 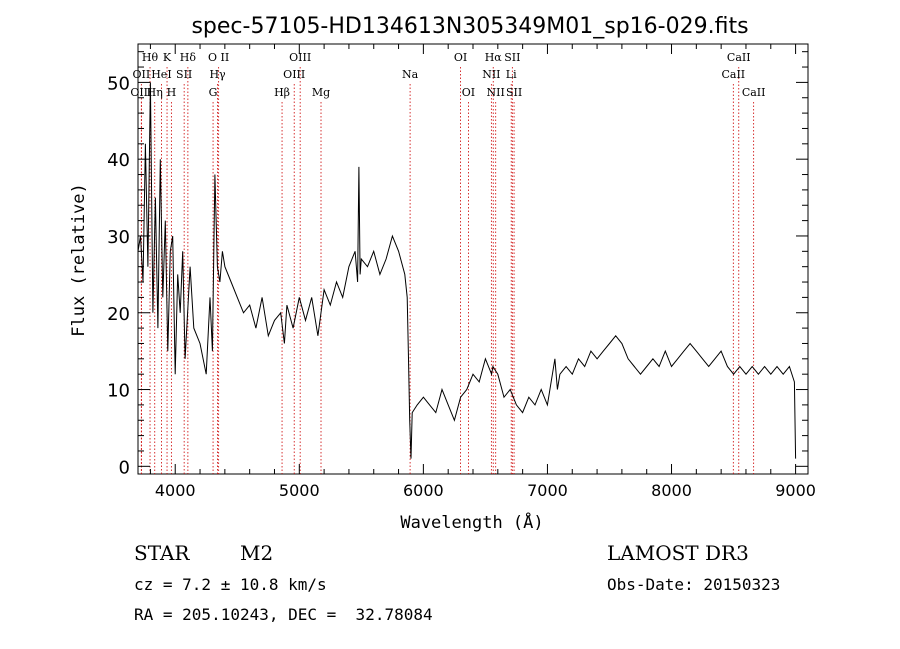 I want to click on annotation-label: O II, so click(x=218, y=57).